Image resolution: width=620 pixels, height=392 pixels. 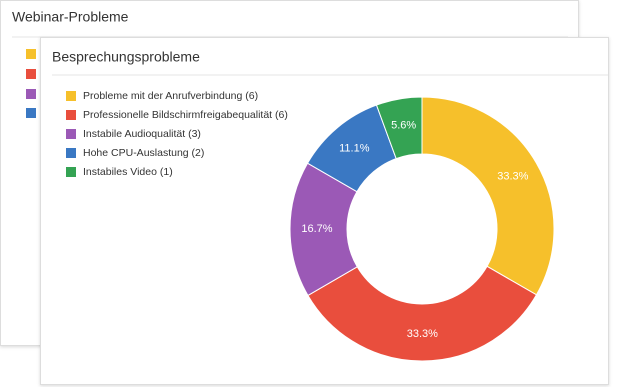 What do you see at coordinates (143, 153) in the screenshot?
I see `legend-label: Hohe CPU-Auslastung (2)` at bounding box center [143, 153].